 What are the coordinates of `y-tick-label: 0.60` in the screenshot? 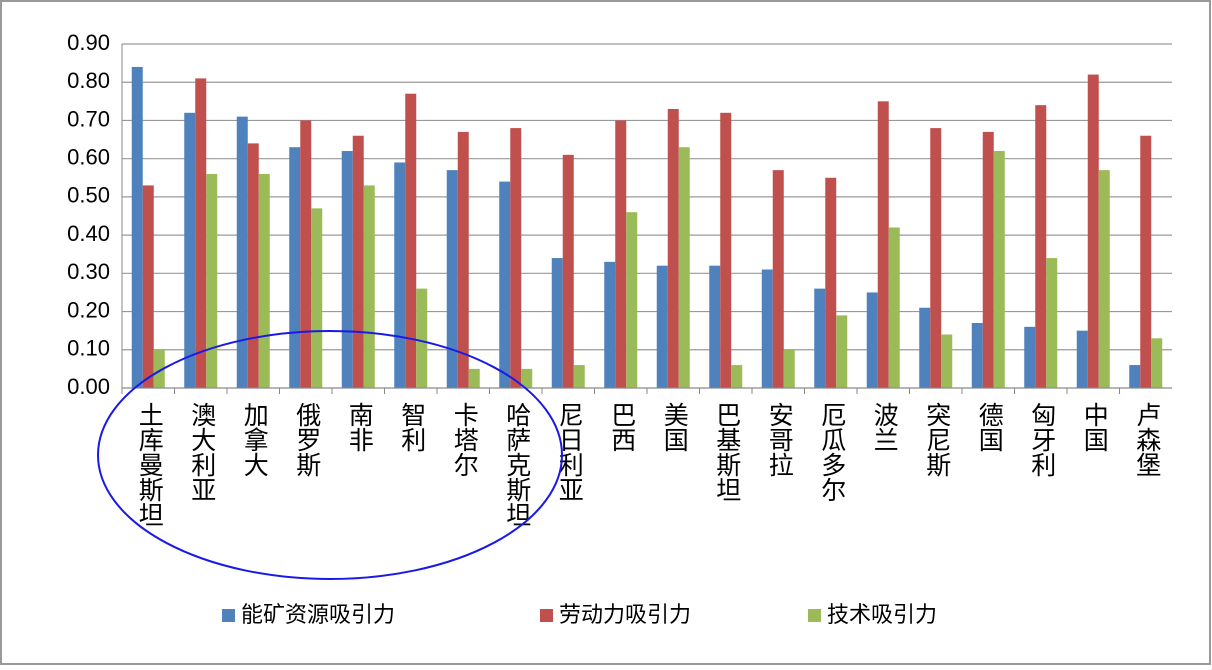 It's located at (88, 156).